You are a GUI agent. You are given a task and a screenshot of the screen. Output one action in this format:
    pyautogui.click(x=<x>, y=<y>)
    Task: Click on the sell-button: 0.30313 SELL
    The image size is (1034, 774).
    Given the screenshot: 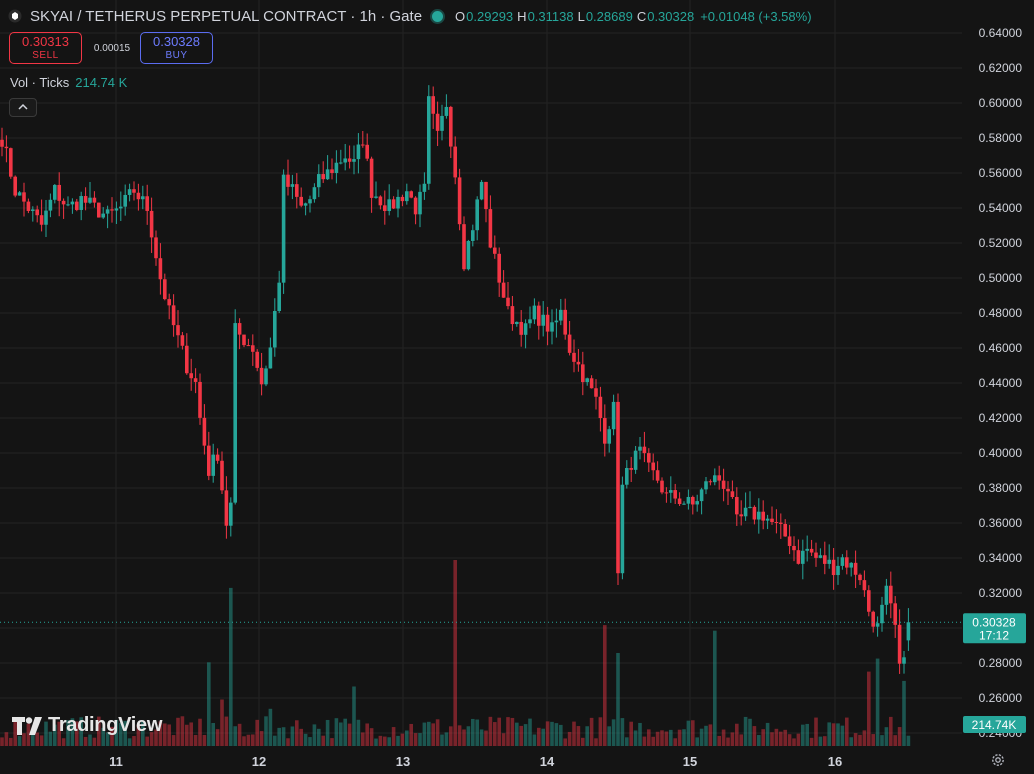 What is the action you would take?
    pyautogui.click(x=45, y=48)
    